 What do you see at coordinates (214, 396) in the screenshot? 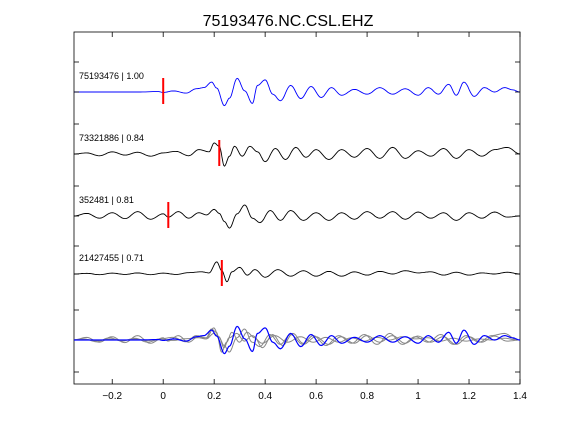
I see `x-tick-label-2: 0.2` at bounding box center [214, 396].